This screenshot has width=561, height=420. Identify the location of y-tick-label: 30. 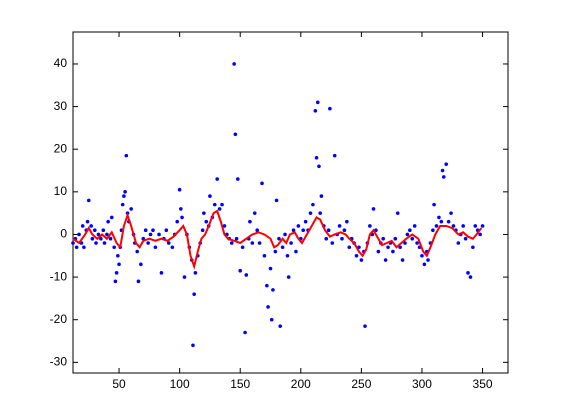
(61, 106).